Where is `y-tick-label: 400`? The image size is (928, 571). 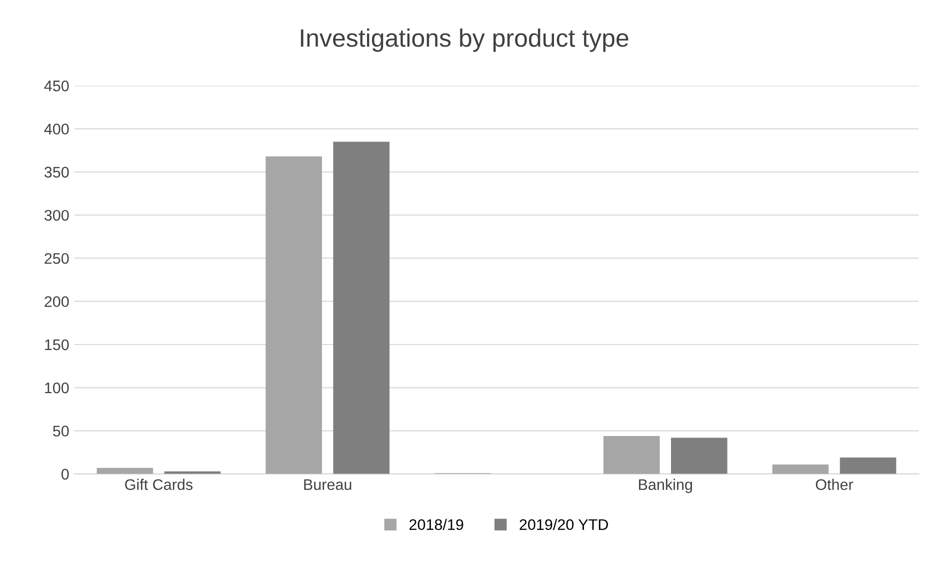
y-tick-label: 400 is located at coordinates (56, 129).